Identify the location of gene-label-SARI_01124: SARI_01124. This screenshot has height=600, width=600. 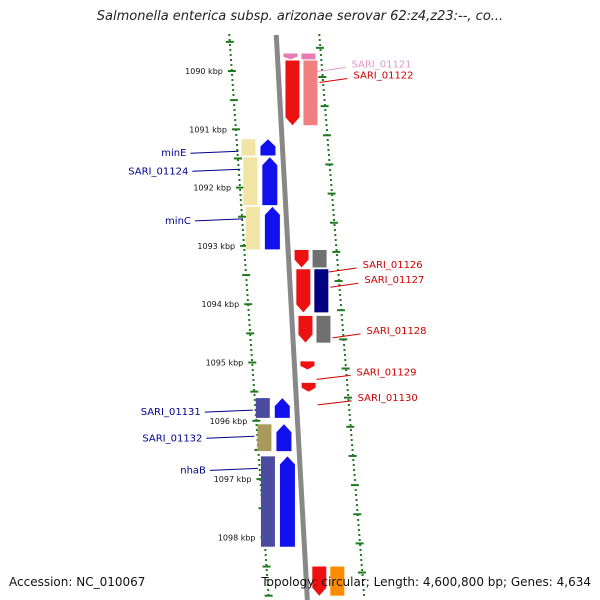
(158, 171).